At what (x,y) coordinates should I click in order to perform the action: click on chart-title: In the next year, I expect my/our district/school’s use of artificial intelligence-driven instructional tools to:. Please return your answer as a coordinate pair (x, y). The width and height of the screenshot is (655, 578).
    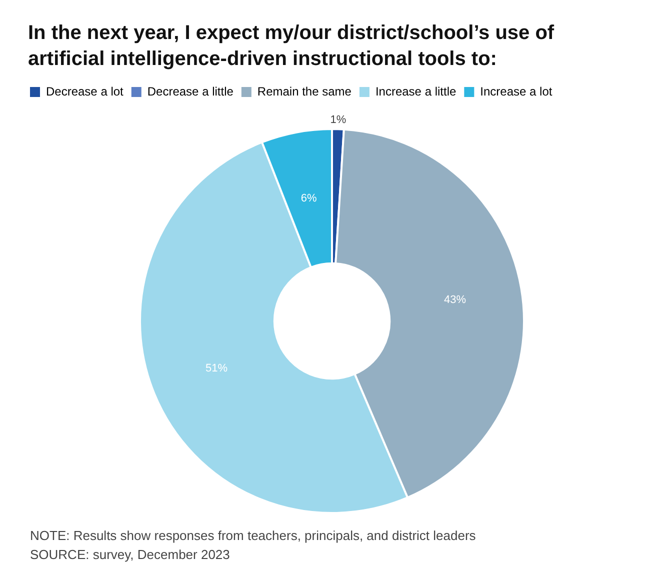
    Looking at the image, I should click on (291, 46).